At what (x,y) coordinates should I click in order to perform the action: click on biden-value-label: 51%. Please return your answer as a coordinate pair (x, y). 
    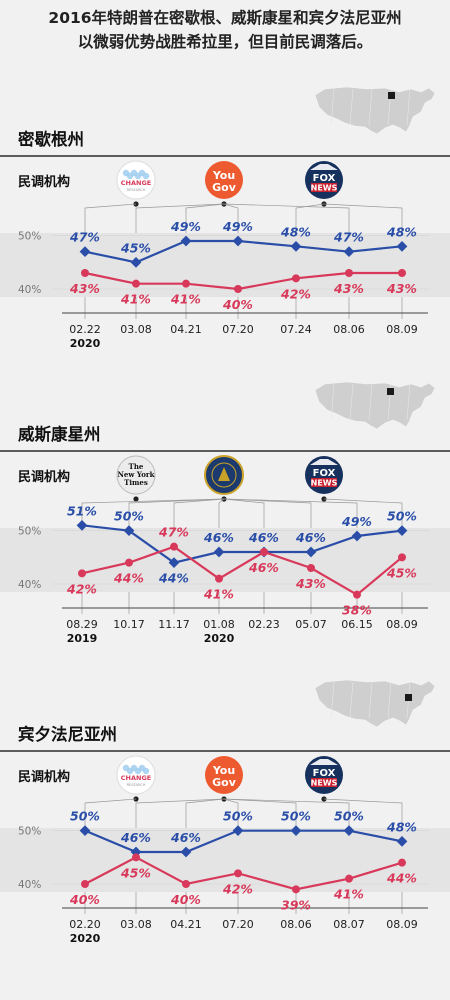
    Looking at the image, I should click on (82, 510).